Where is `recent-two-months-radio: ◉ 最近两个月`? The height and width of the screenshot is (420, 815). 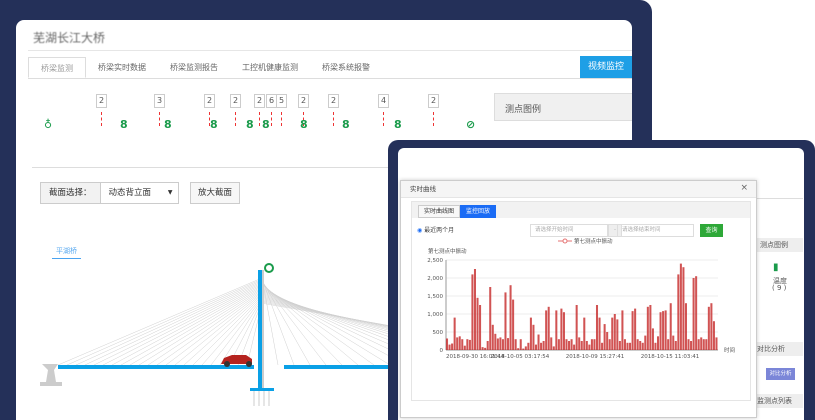
recent-two-months-radio: ◉ 最近两个月 is located at coordinates (435, 229).